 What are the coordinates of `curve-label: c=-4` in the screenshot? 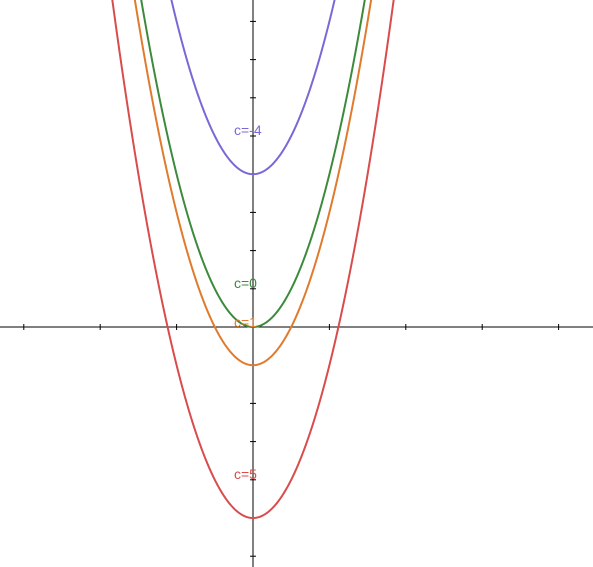 It's located at (248, 130).